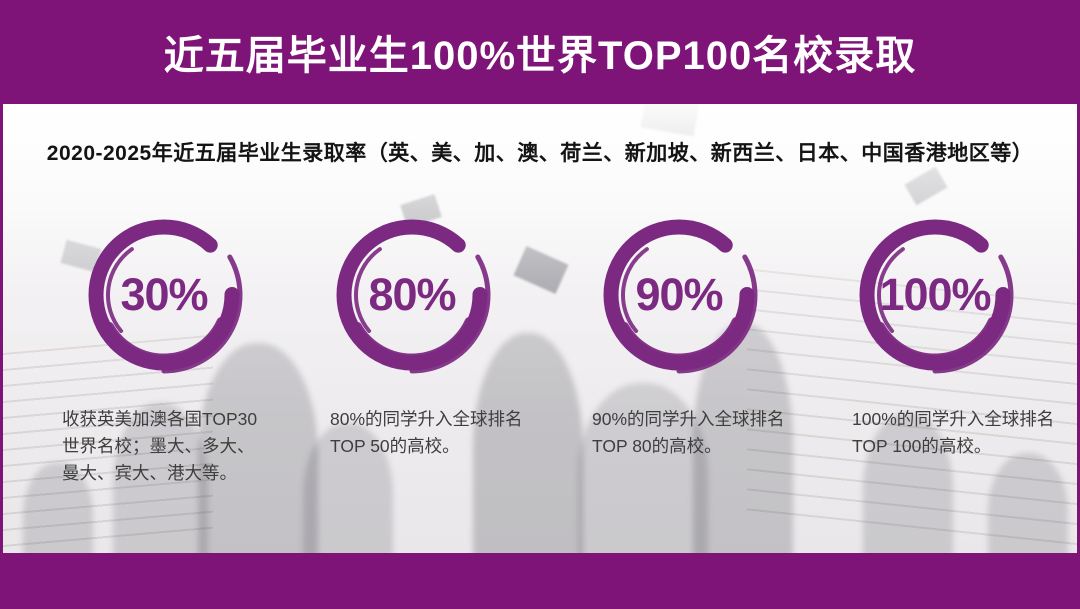  What do you see at coordinates (1028, 503) in the screenshot?
I see `graduate-silhouette` at bounding box center [1028, 503].